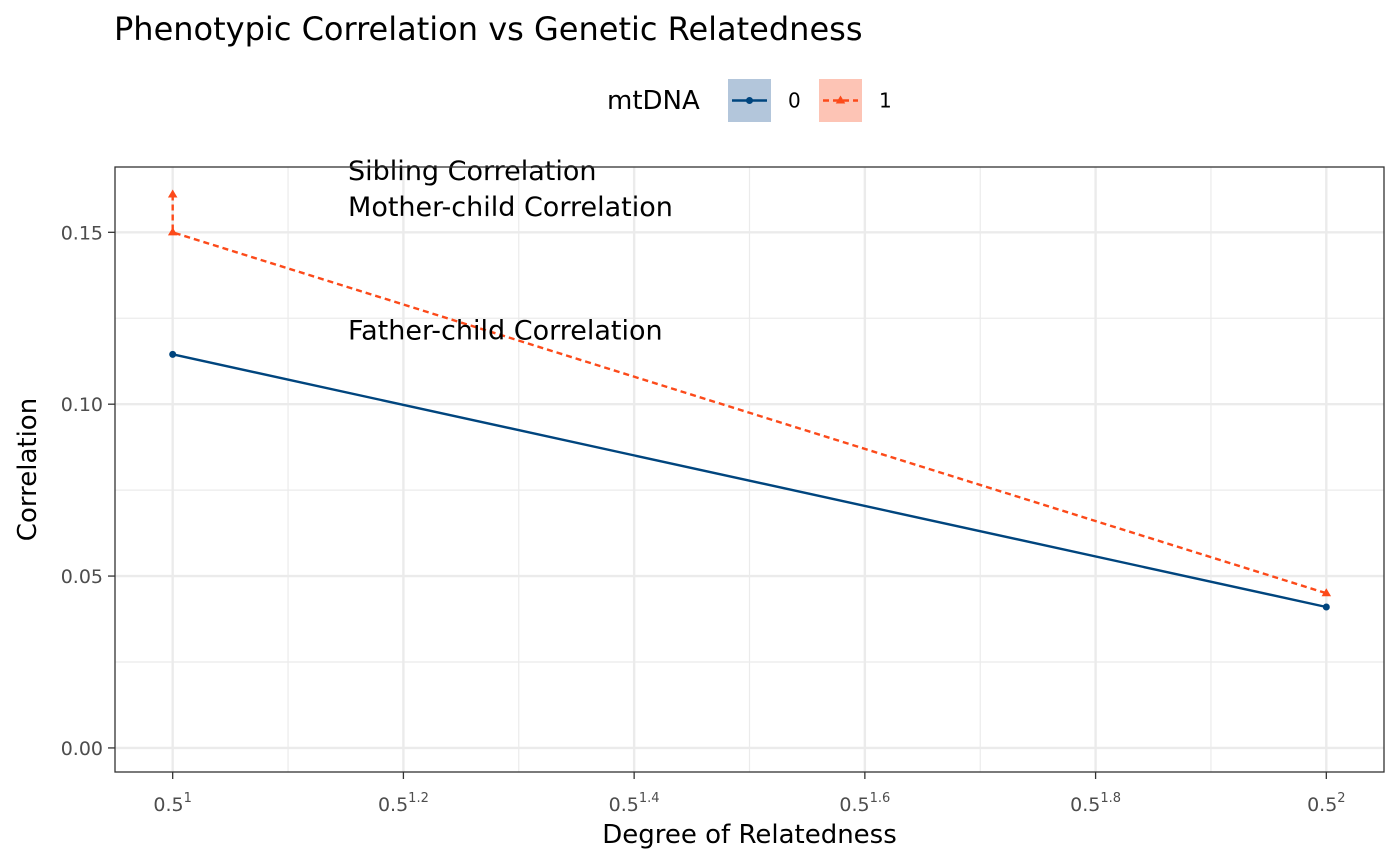 This screenshot has height=865, width=1400. I want to click on annotation-label: Sibling Correlation, so click(472, 171).